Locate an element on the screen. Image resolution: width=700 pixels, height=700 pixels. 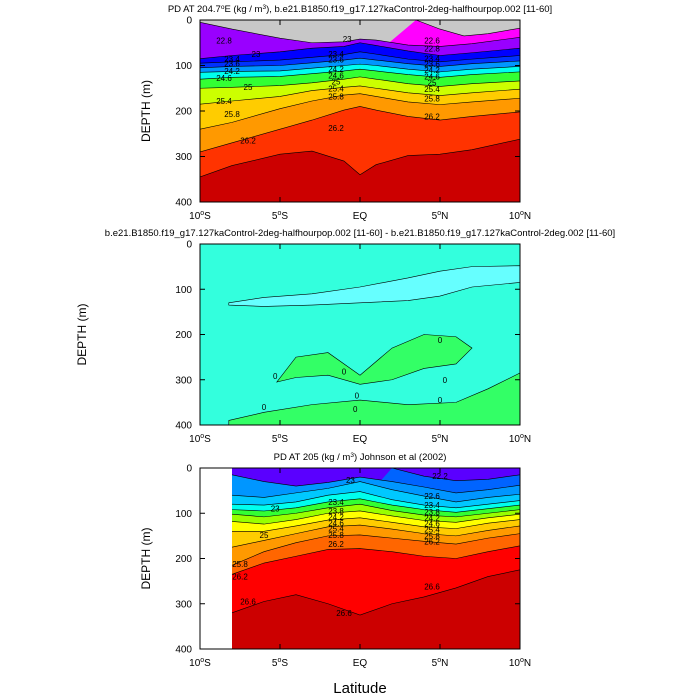
x-tick-label: 10oS is located at coordinates (200, 439).